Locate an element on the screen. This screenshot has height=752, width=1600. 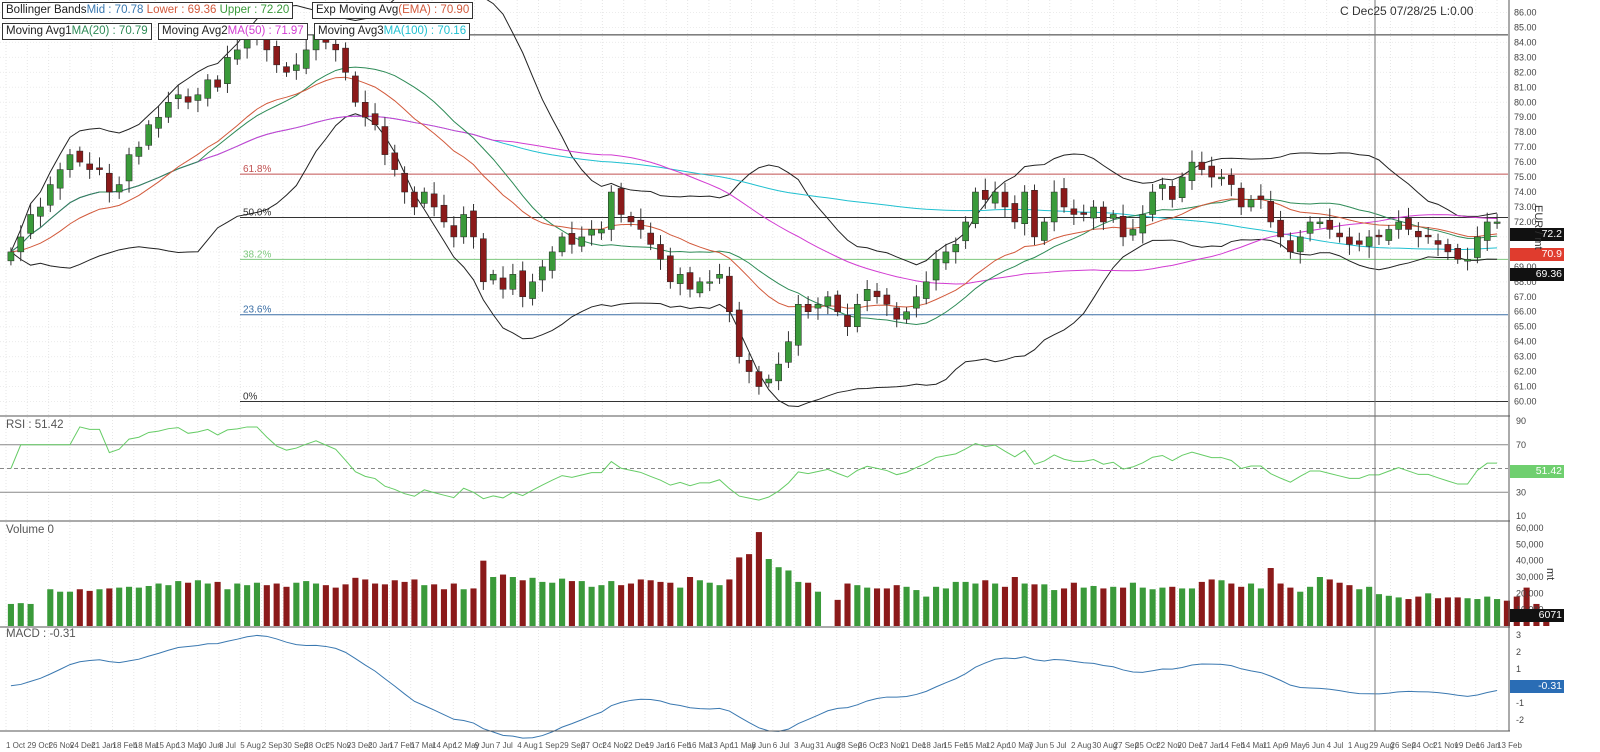
x-tick-label: 28 Sep is located at coordinates (850, 745).